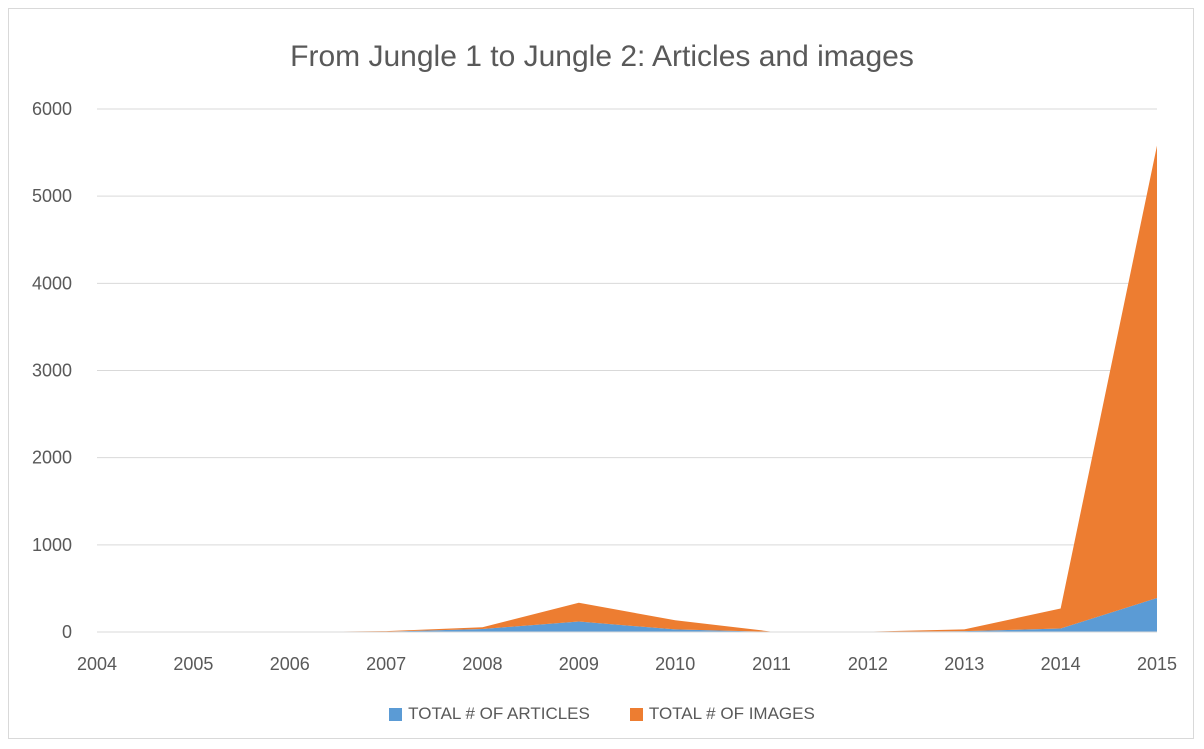 Image resolution: width=1204 pixels, height=749 pixels. What do you see at coordinates (386, 664) in the screenshot?
I see `x-tick-label-2007: 2007` at bounding box center [386, 664].